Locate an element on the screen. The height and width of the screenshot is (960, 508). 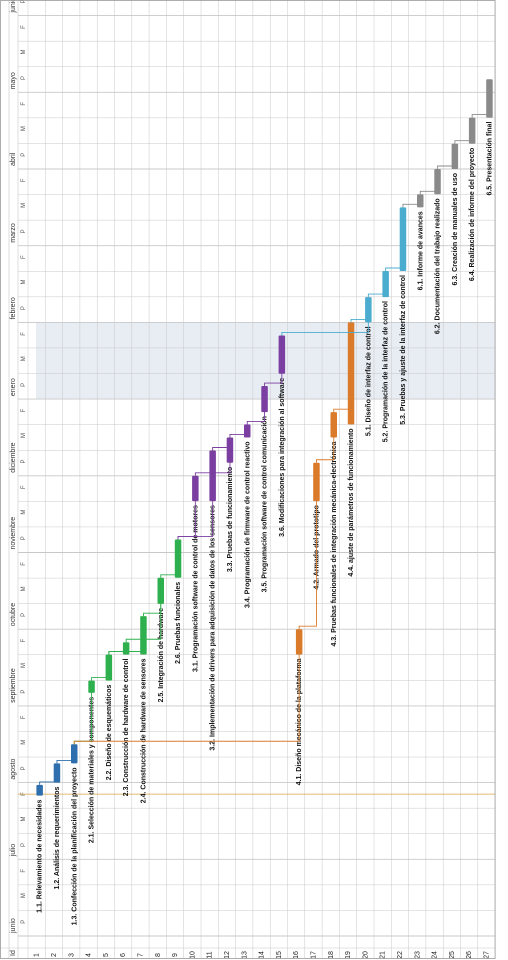
month-label: julio is located at coordinates (13, 851).